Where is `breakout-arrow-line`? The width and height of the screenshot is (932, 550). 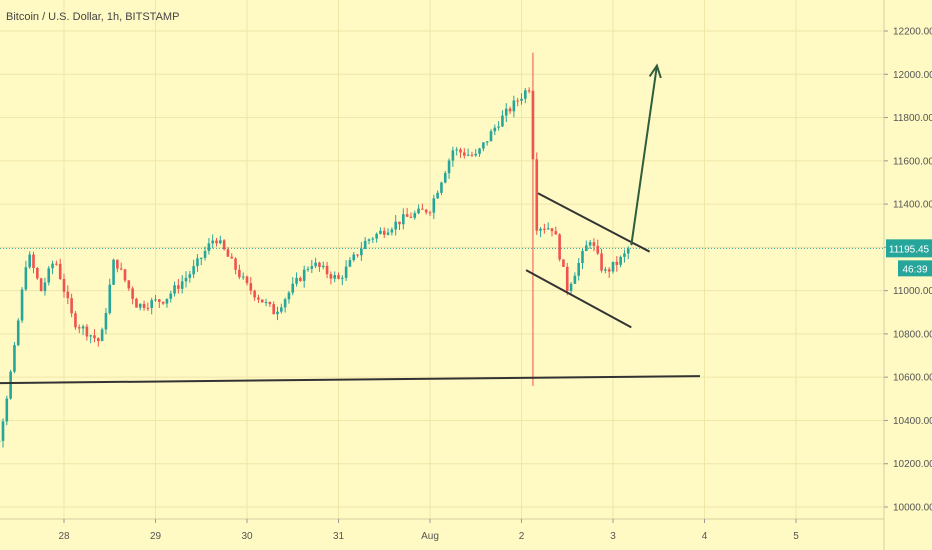 breakout-arrow-line is located at coordinates (644, 155).